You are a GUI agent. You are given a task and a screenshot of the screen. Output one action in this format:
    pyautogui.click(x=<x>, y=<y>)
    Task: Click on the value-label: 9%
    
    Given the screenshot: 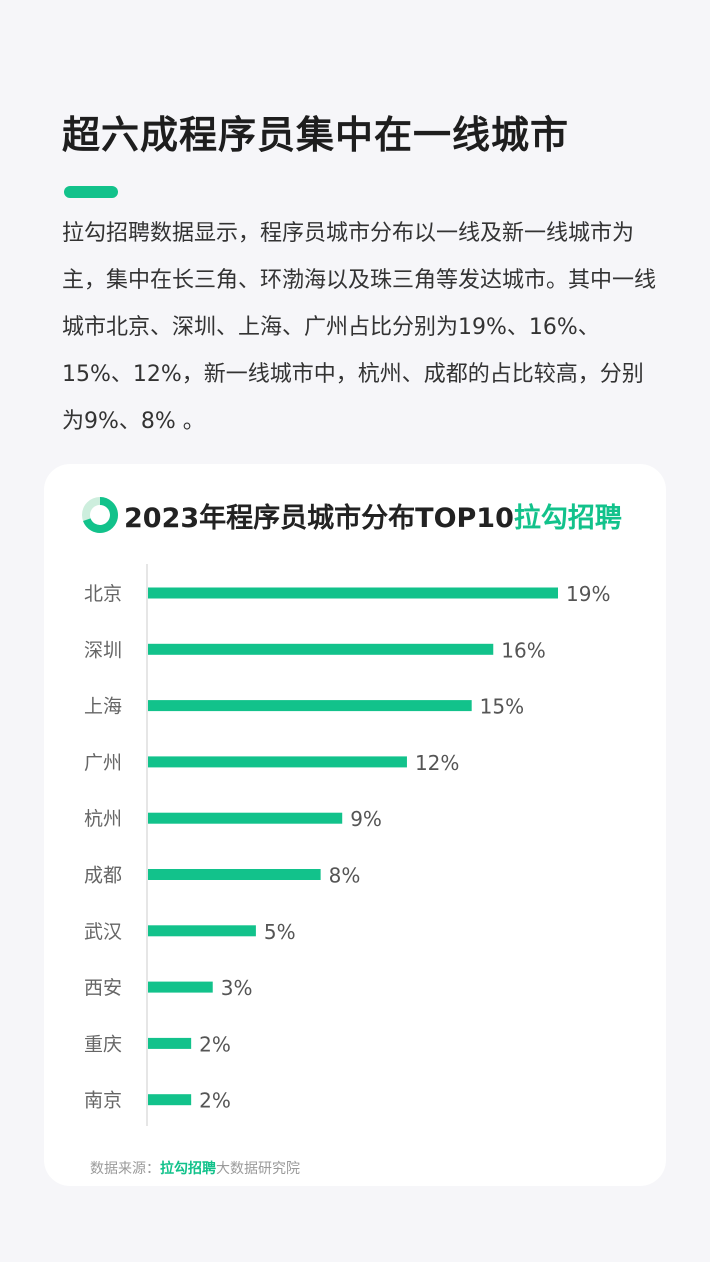 What is the action you would take?
    pyautogui.click(x=366, y=819)
    